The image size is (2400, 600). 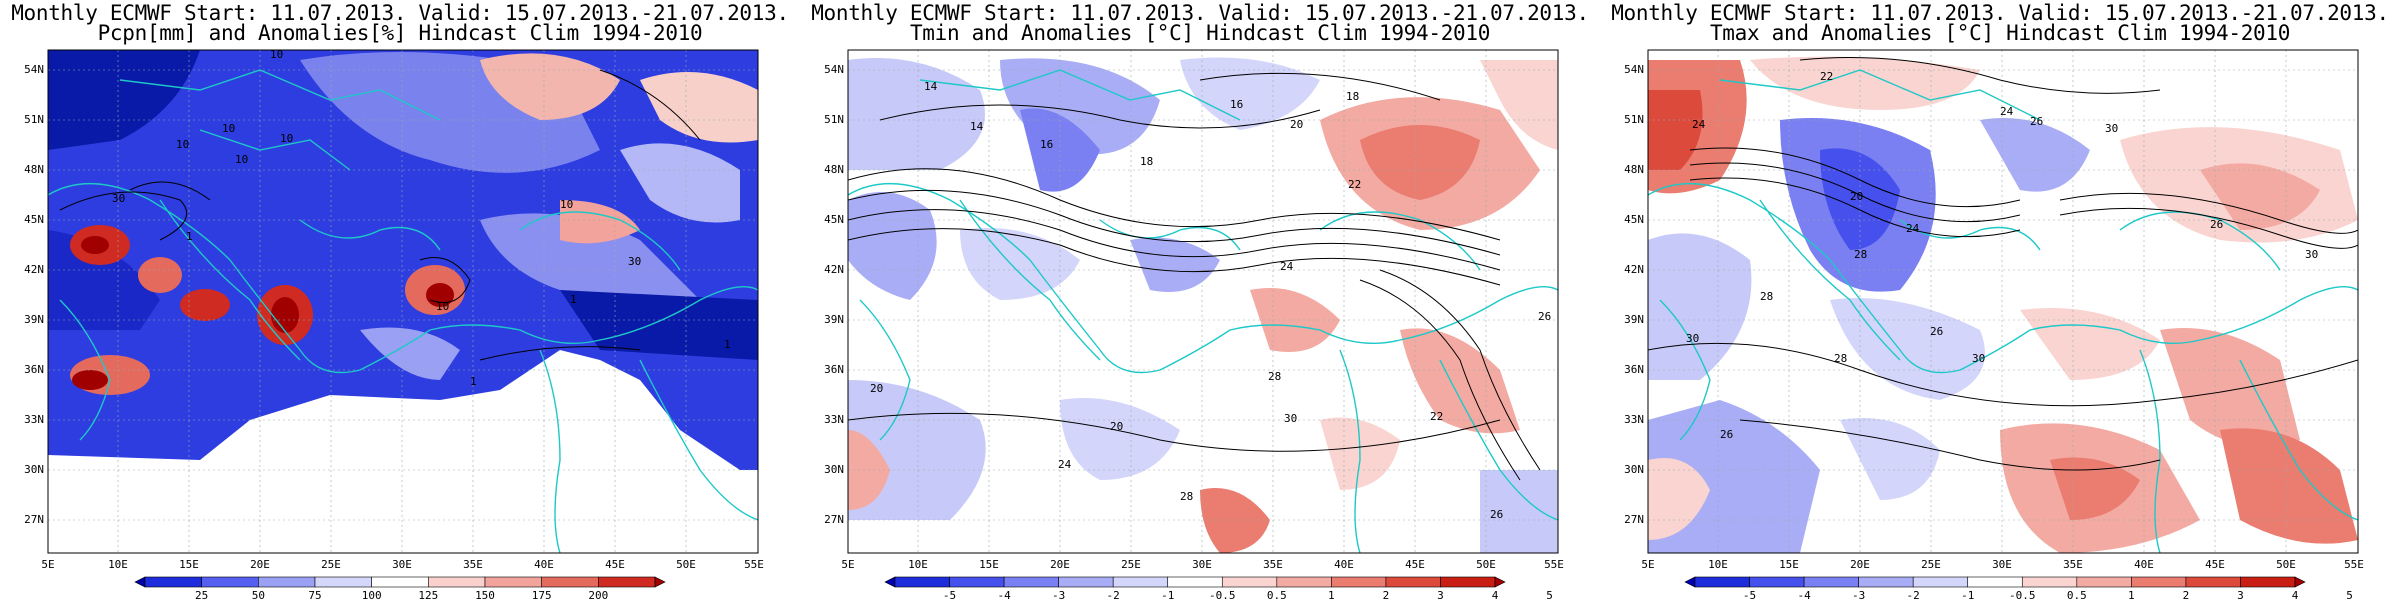 What do you see at coordinates (847, 564) in the screenshot?
I see `lon-label: 5E` at bounding box center [847, 564].